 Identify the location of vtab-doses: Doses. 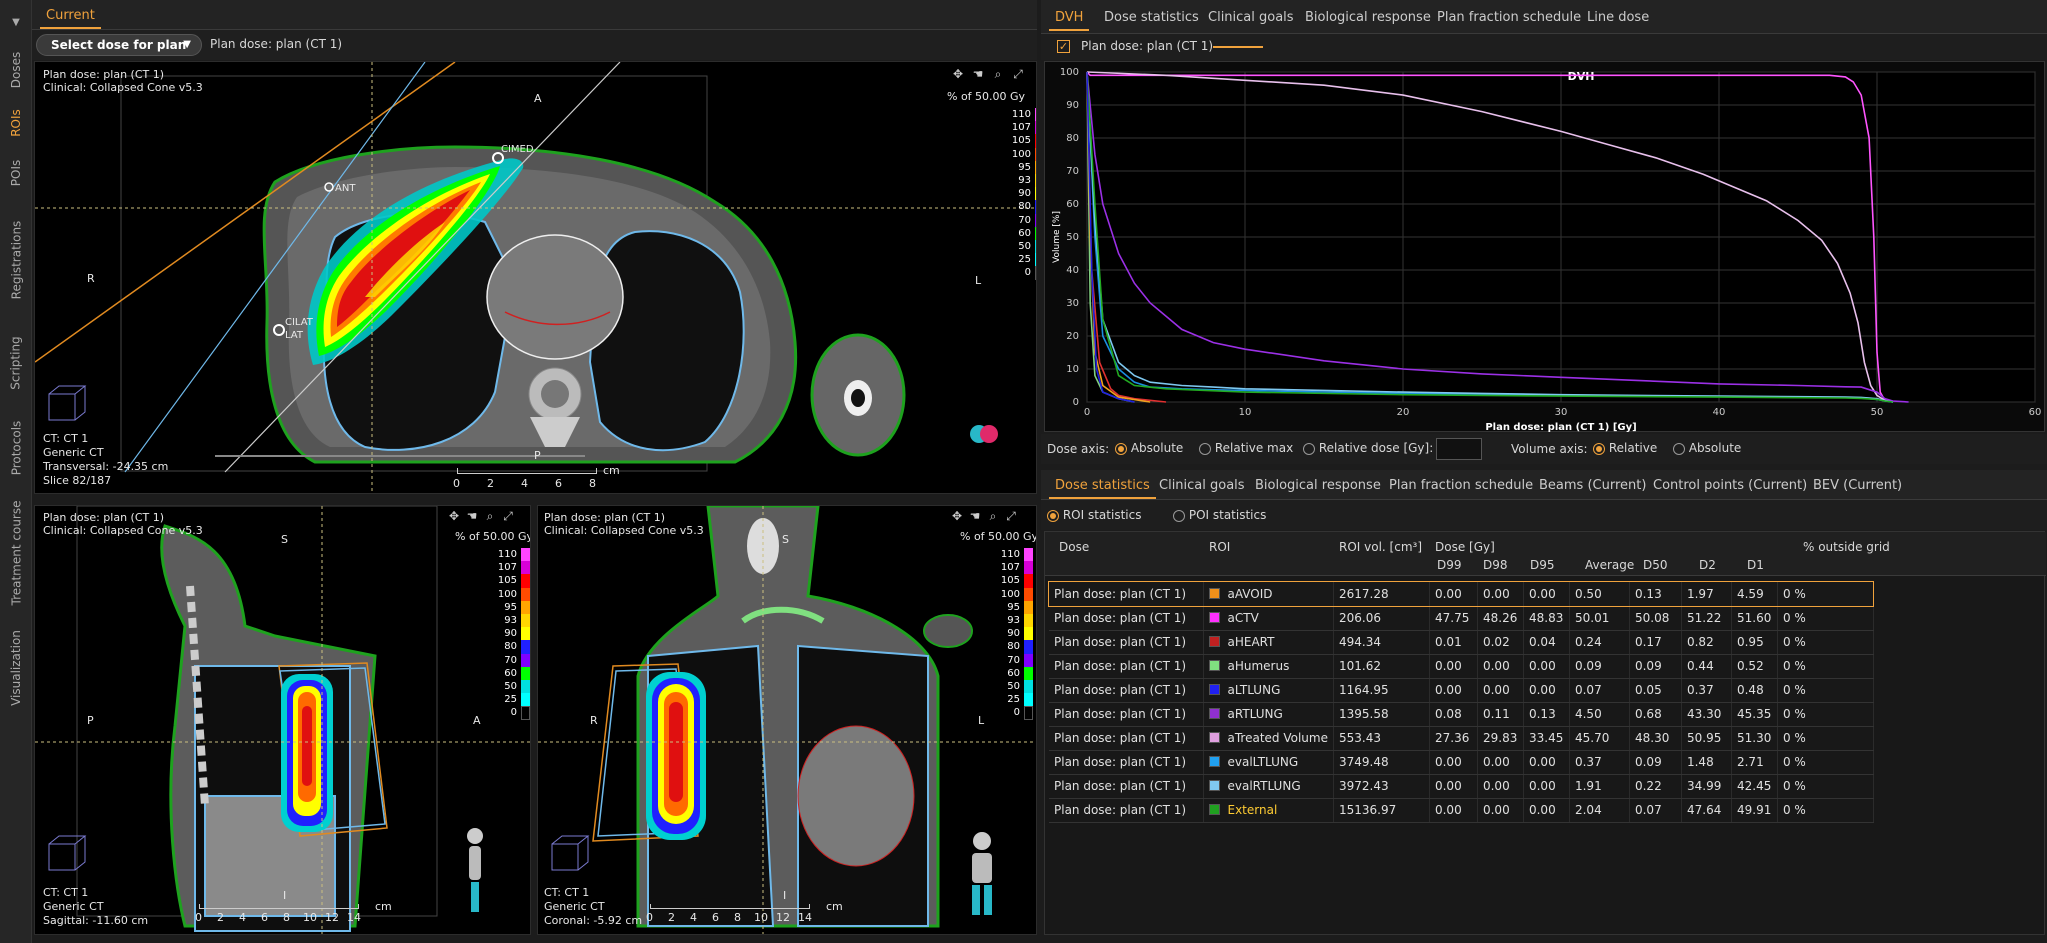
(16, 70).